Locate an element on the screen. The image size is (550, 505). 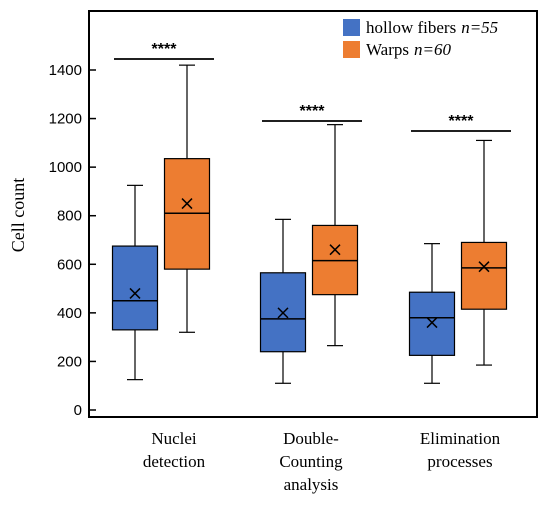
legend-entry: Warps n=60 is located at coordinates (408, 49).